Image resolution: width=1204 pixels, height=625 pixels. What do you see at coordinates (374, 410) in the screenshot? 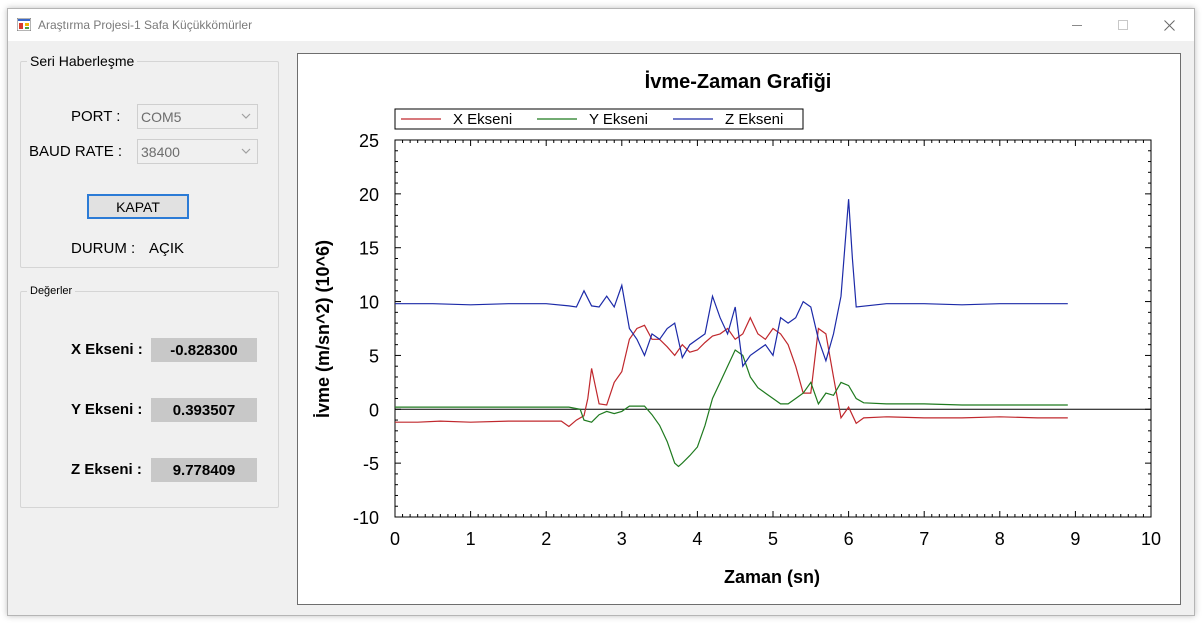
I see `y-tick-label: 0` at bounding box center [374, 410].